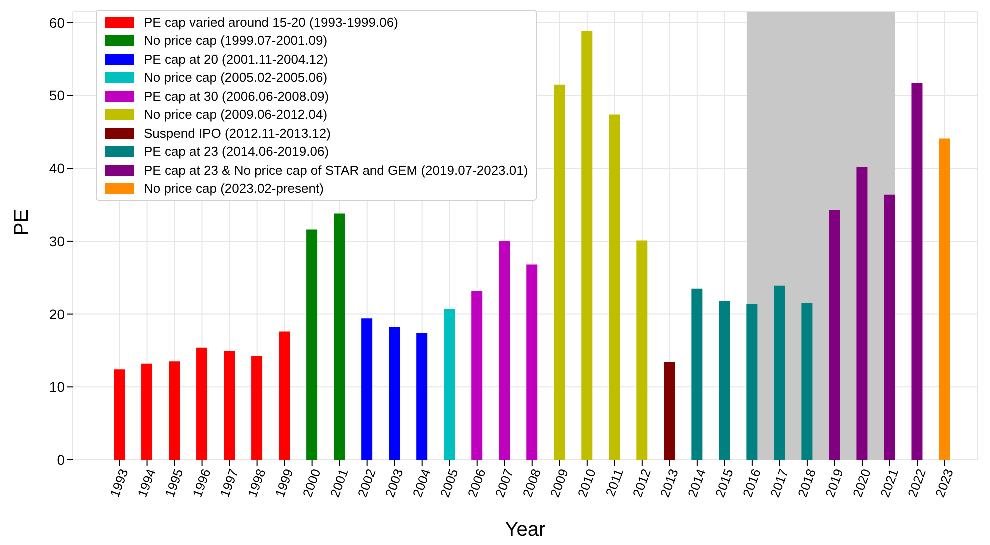  Describe the element at coordinates (449, 483) in the screenshot. I see `x-tick-label: 2005` at that location.